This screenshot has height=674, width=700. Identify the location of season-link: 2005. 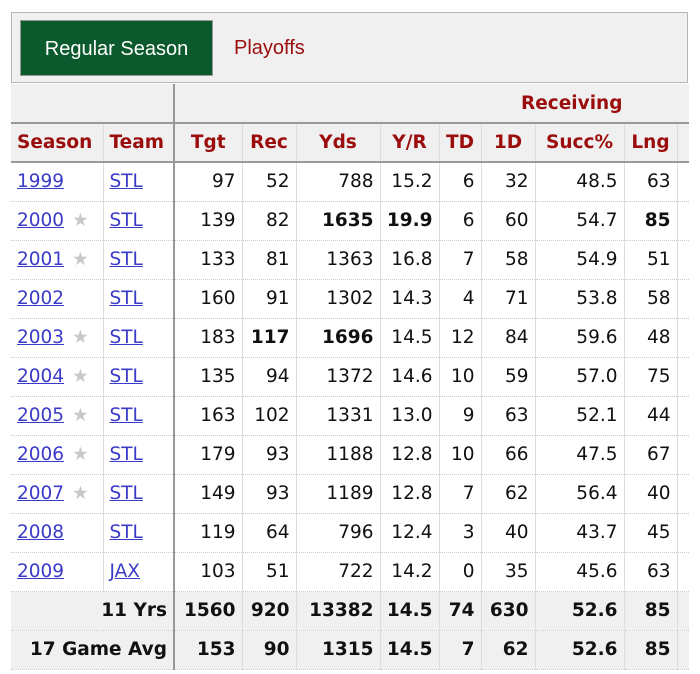
(41, 415).